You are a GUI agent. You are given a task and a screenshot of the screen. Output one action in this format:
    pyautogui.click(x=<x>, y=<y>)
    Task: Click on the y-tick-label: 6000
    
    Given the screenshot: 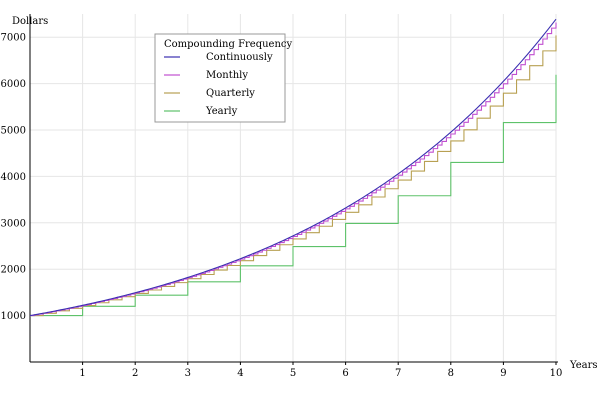 What is the action you would take?
    pyautogui.click(x=13, y=84)
    